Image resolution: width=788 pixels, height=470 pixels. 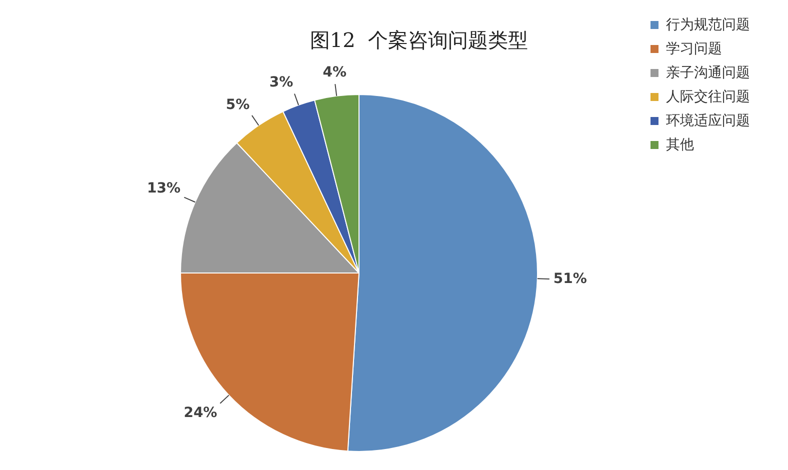 I want to click on data-label: 4%, so click(x=334, y=72).